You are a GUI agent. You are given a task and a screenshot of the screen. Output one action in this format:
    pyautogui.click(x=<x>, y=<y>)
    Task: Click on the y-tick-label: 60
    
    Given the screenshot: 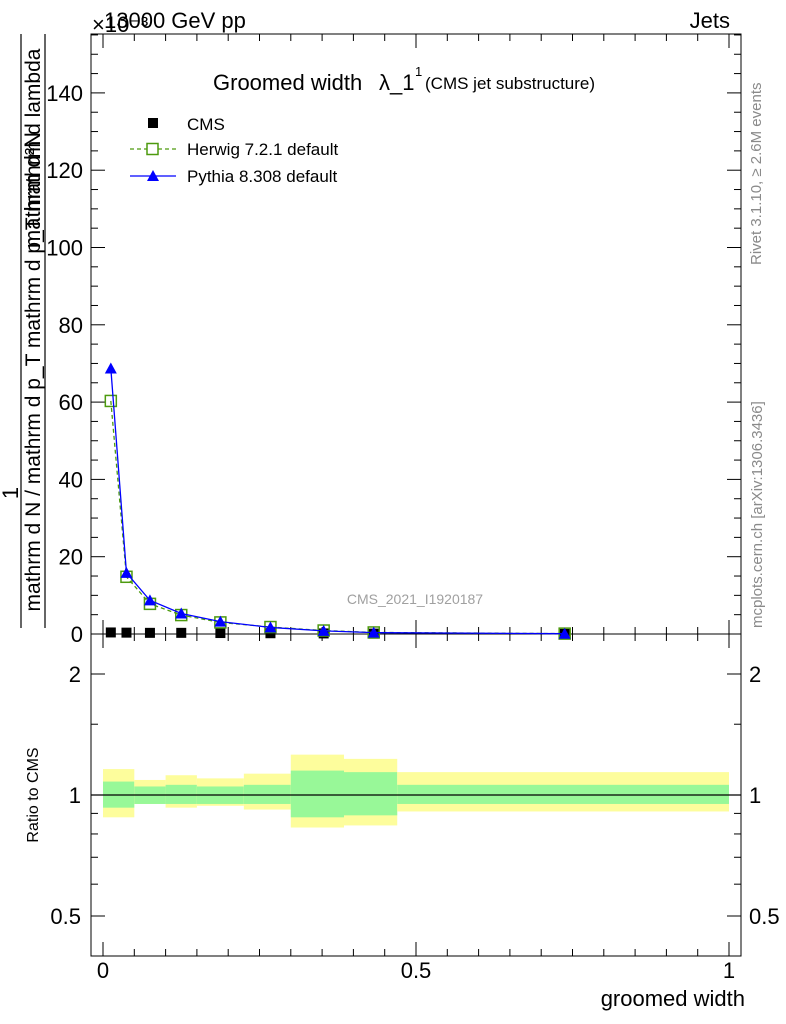 What is the action you would take?
    pyautogui.click(x=71, y=402)
    